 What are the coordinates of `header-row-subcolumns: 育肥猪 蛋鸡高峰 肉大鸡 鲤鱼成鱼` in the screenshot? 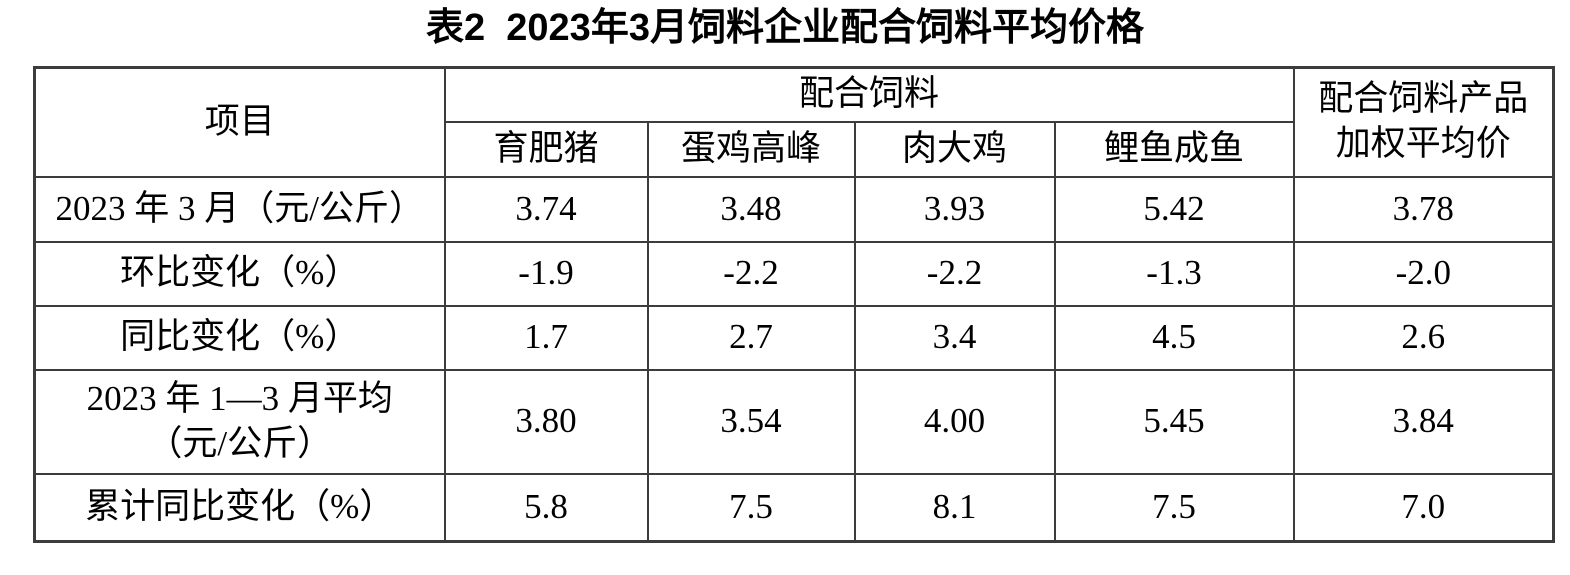 It's located at (794, 149).